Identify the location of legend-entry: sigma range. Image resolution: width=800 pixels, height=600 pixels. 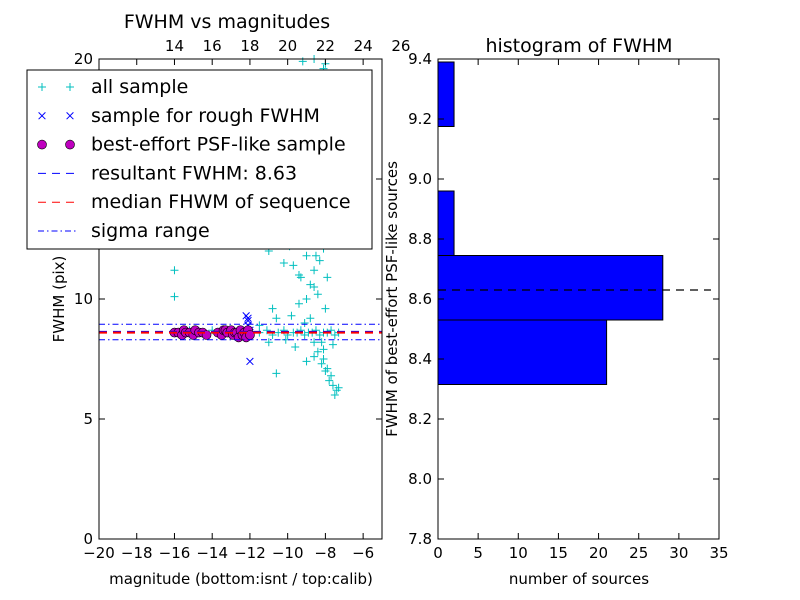
(124, 231).